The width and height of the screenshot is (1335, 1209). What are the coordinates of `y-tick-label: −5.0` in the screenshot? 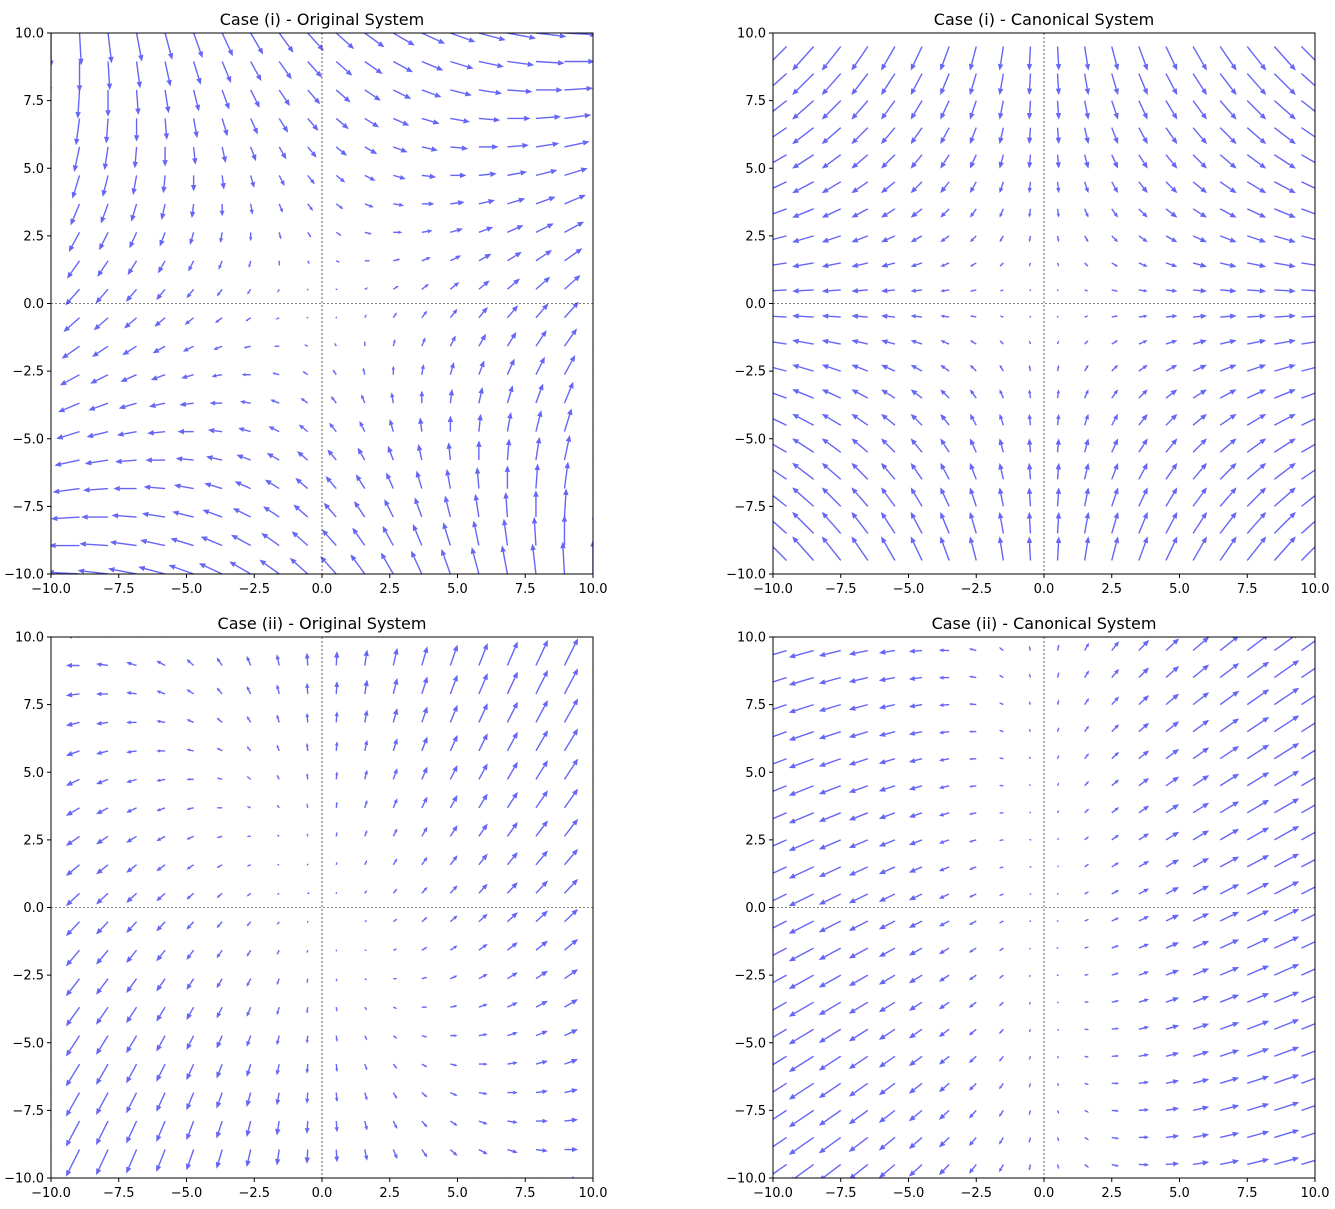 It's located at (750, 1043).